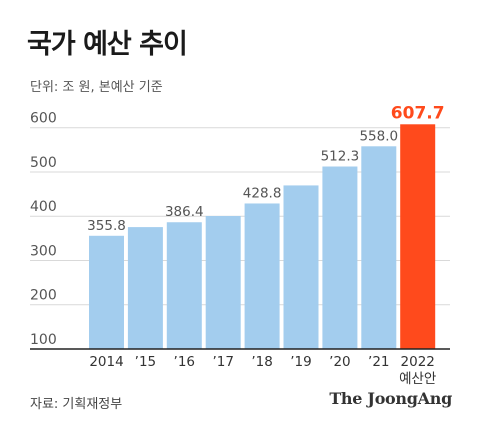 This screenshot has height=426, width=480. What do you see at coordinates (417, 379) in the screenshot?
I see `x-tick-sublabel: 예산안` at bounding box center [417, 379].